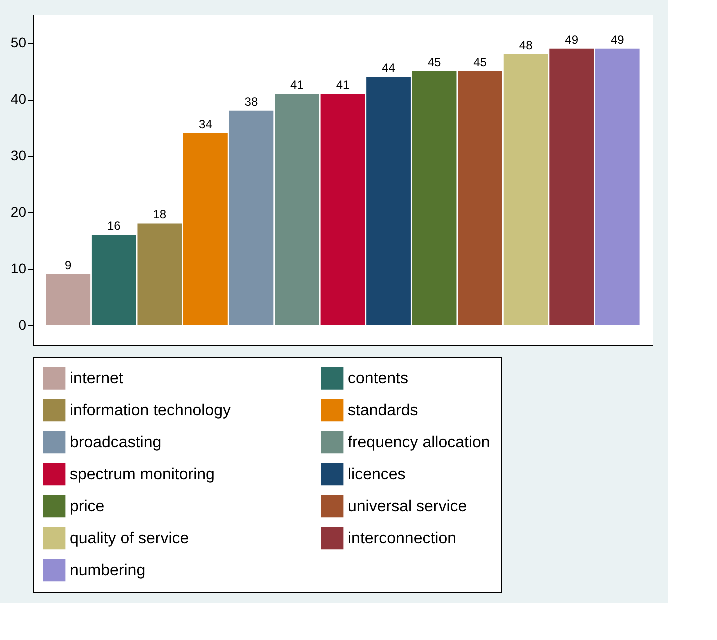  Describe the element at coordinates (383, 411) in the screenshot. I see `legend-label: standards` at that location.